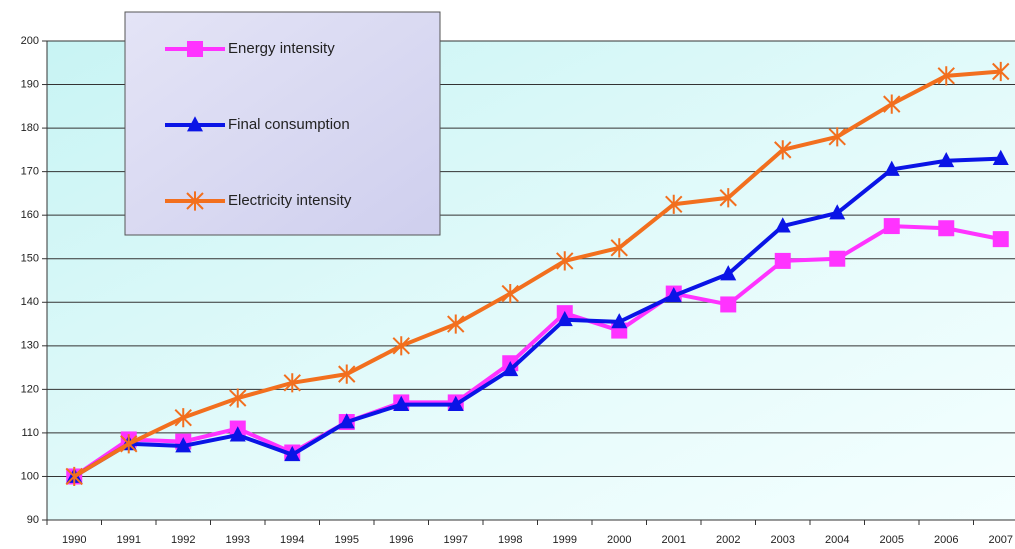  I want to click on x-tick-label: 2003, so click(783, 540).